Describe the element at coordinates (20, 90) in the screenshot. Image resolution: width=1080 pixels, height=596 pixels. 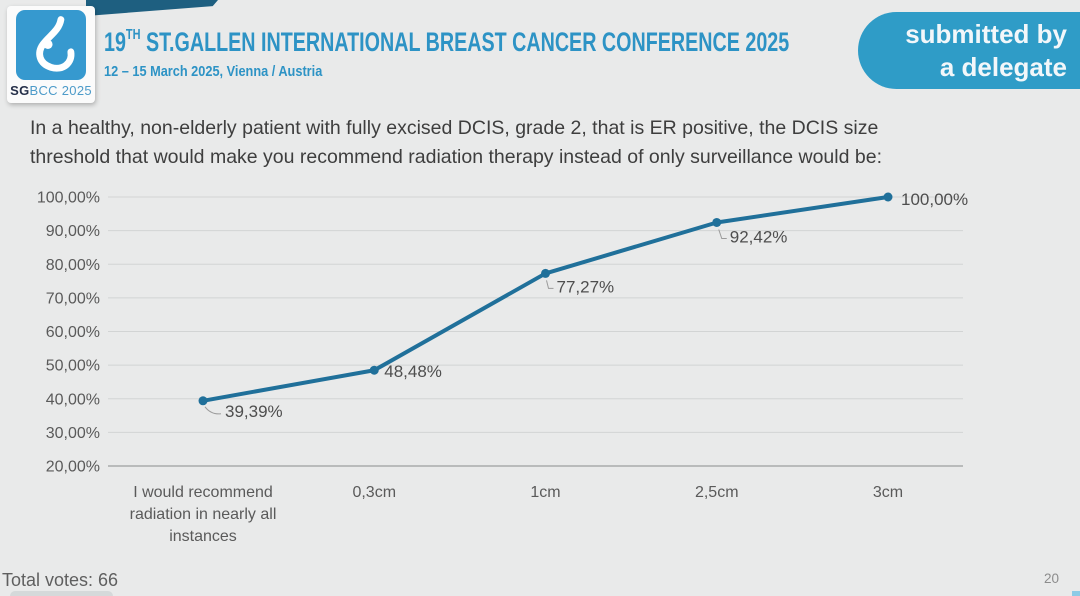
I see `logo-wordmark-bold: SG` at that location.